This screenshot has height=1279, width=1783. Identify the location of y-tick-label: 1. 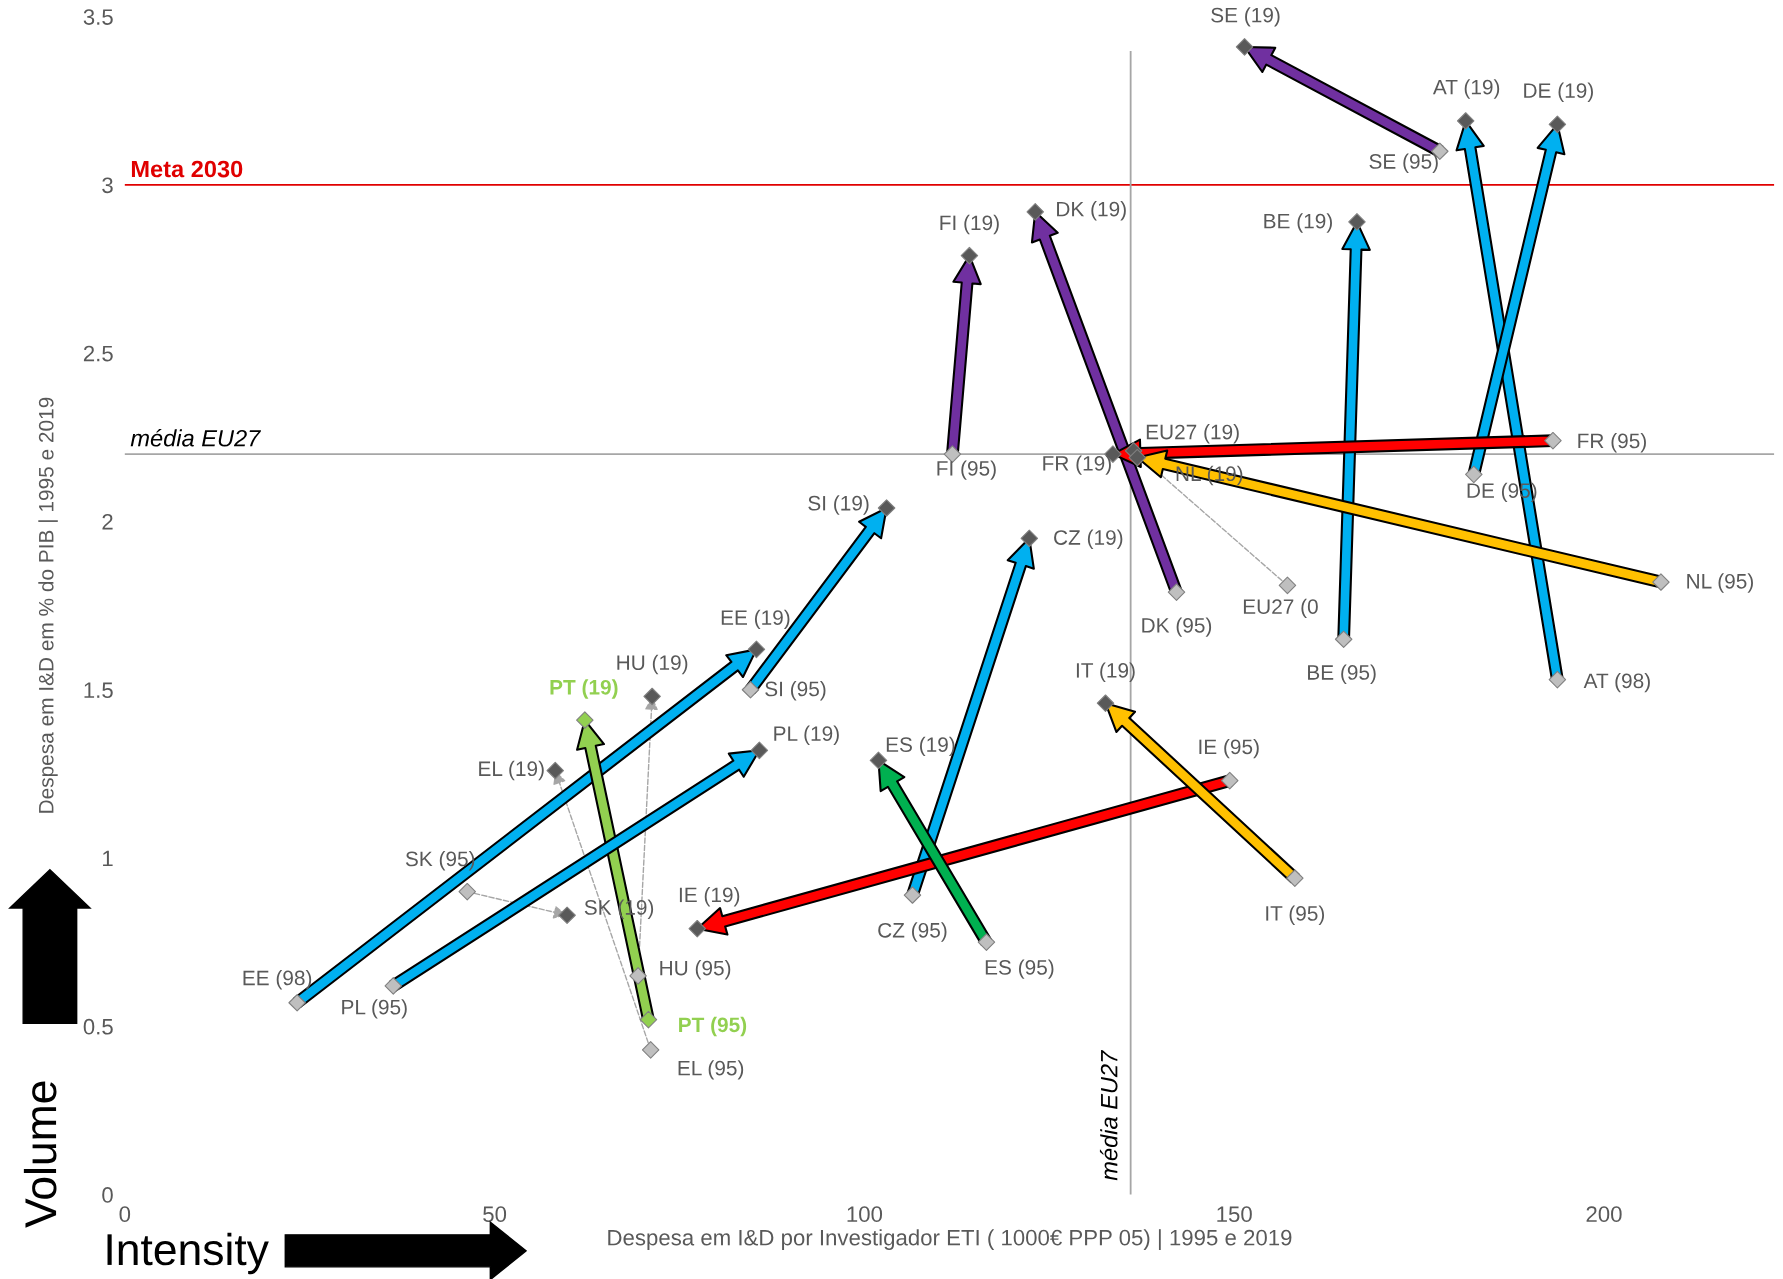
(108, 858).